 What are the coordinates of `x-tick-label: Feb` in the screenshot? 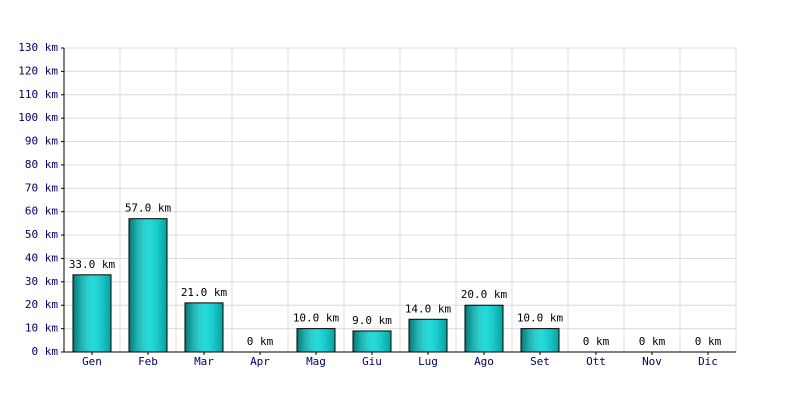 It's located at (148, 361).